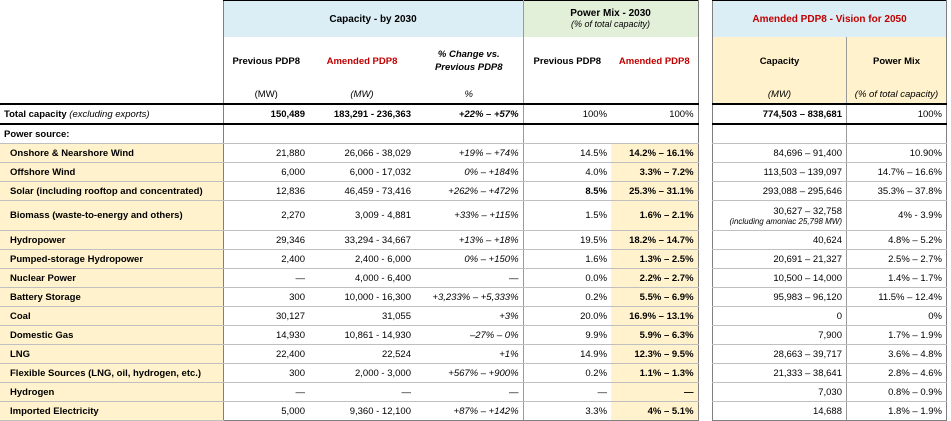 The height and width of the screenshot is (421, 951). Describe the element at coordinates (265, 191) in the screenshot. I see `prev-capacity: 12,836` at that location.